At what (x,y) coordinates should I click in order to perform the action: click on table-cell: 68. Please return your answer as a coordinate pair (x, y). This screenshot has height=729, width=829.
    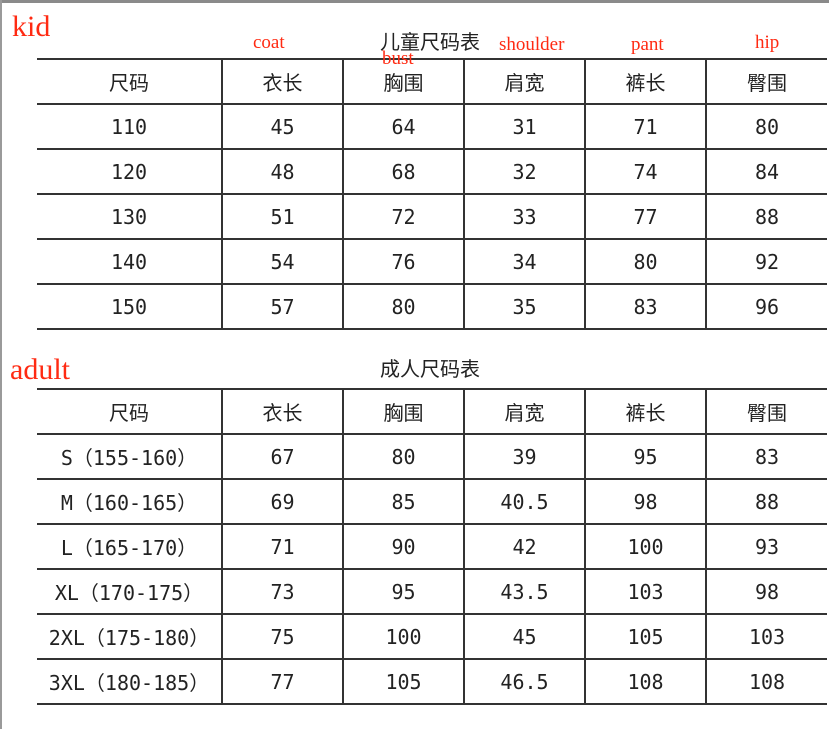
    Looking at the image, I should click on (403, 171).